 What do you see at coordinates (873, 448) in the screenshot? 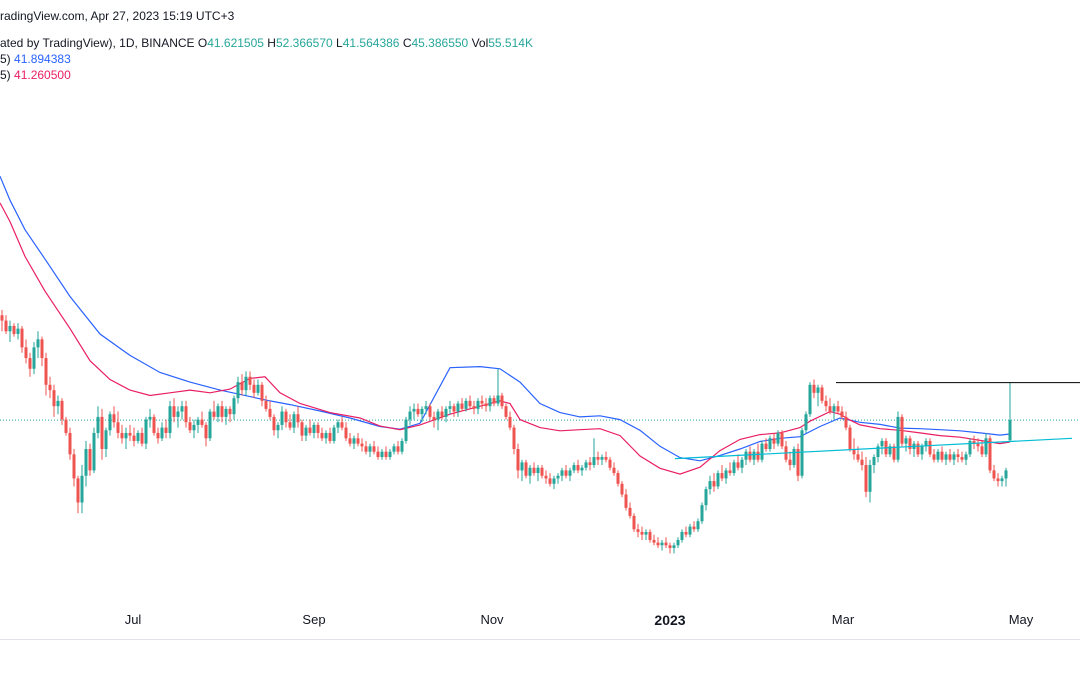
I see `ascending-trendline` at bounding box center [873, 448].